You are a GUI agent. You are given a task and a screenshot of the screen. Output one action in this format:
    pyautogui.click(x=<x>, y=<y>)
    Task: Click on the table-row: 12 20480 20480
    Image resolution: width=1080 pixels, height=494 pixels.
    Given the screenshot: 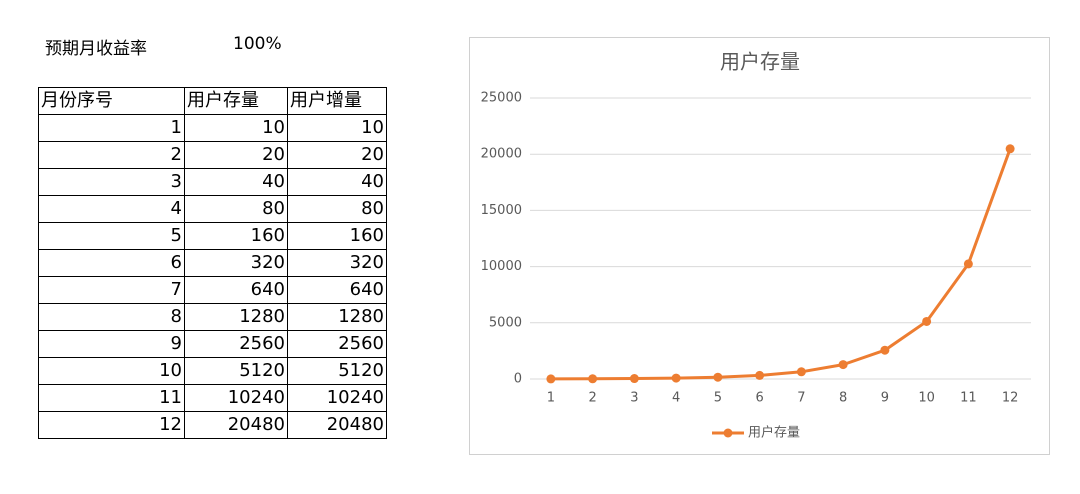 What is the action you would take?
    pyautogui.click(x=212, y=425)
    